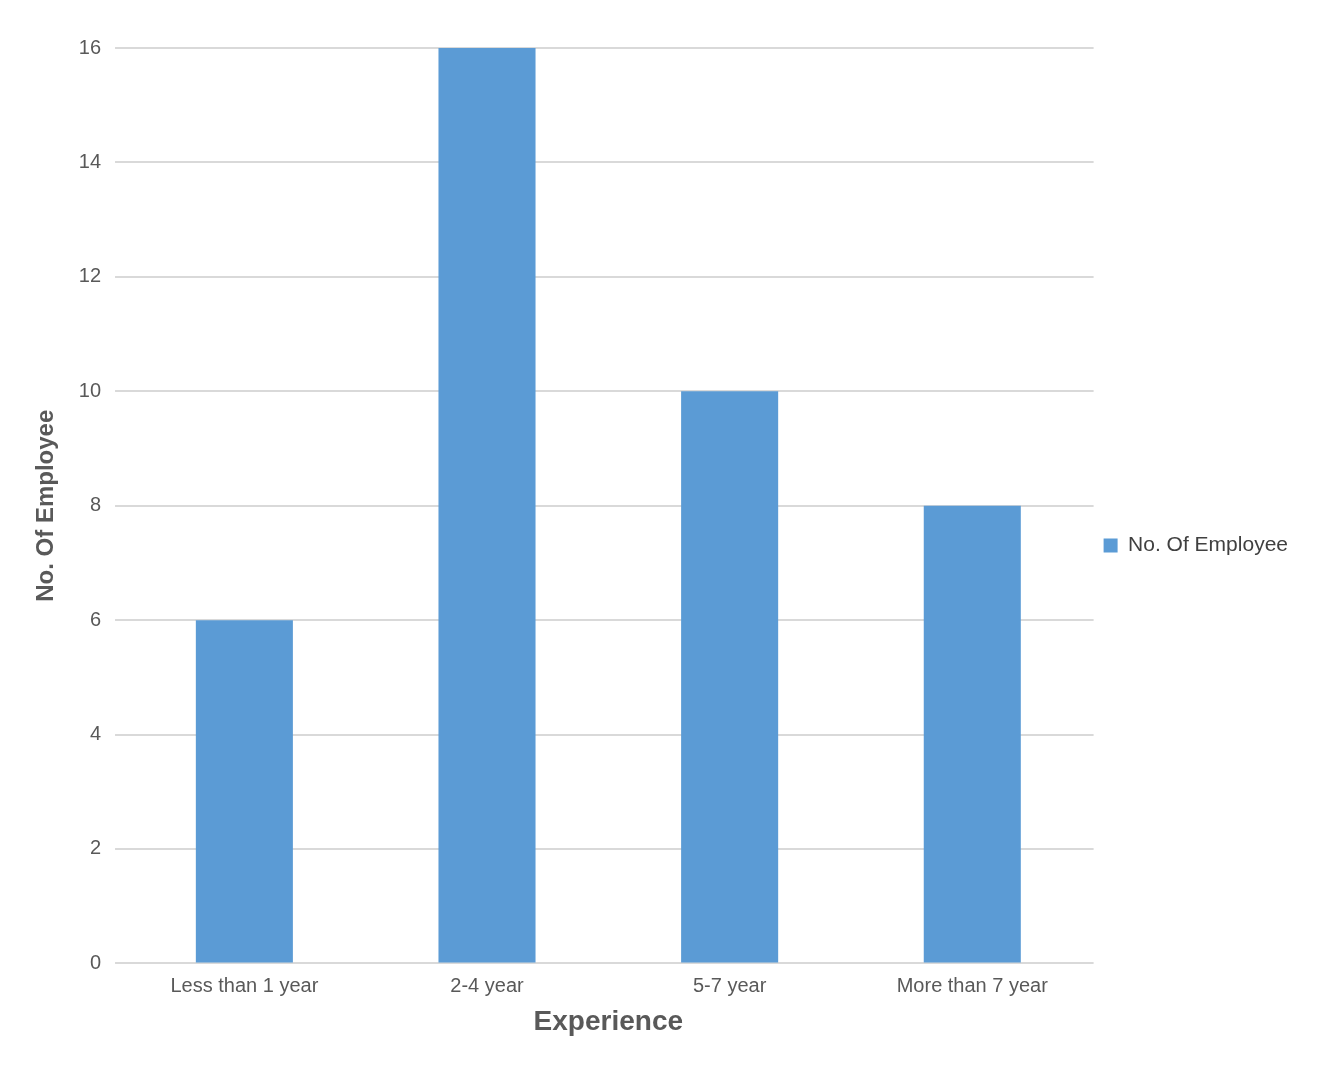 The height and width of the screenshot is (1075, 1319). I want to click on legend-label: No. Of Employee, so click(1208, 544).